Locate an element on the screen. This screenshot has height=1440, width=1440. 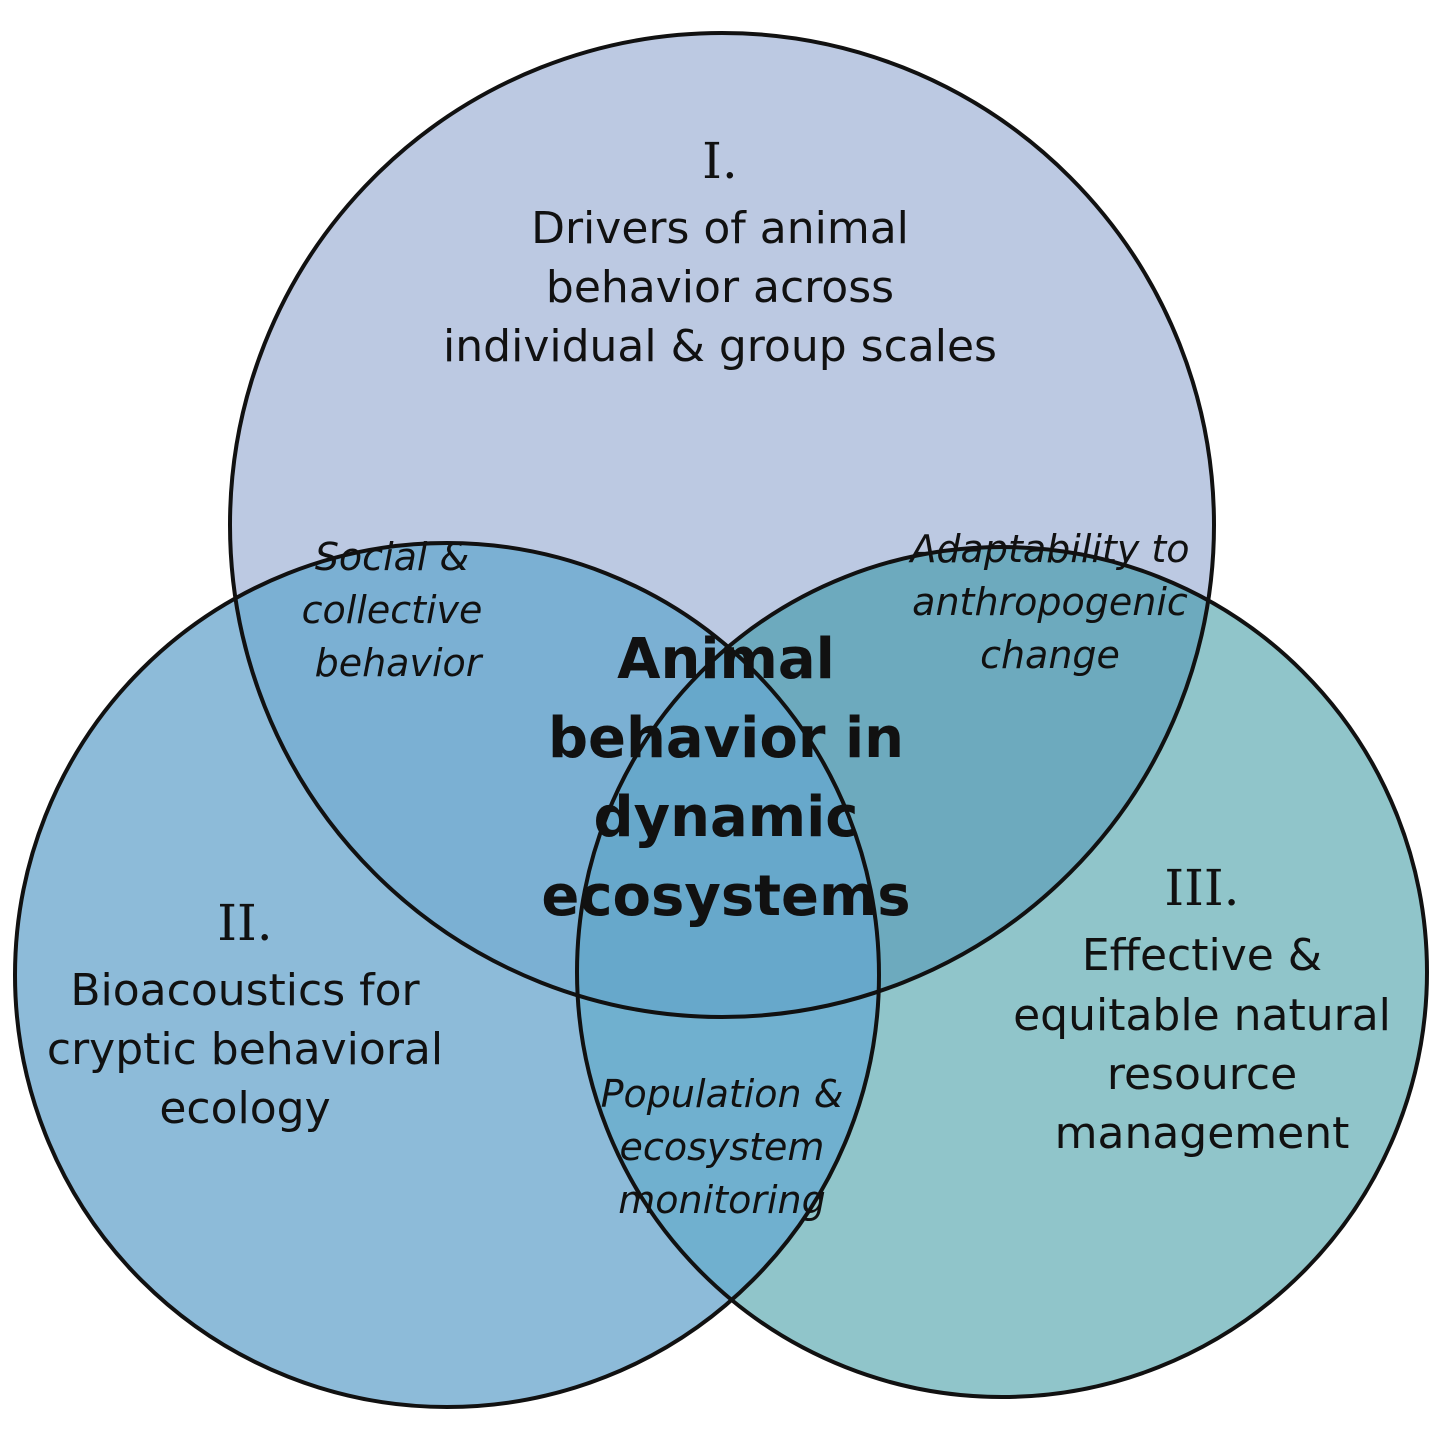
overlap-two-three-line-2: ecosystem is located at coordinates (722, 1147).